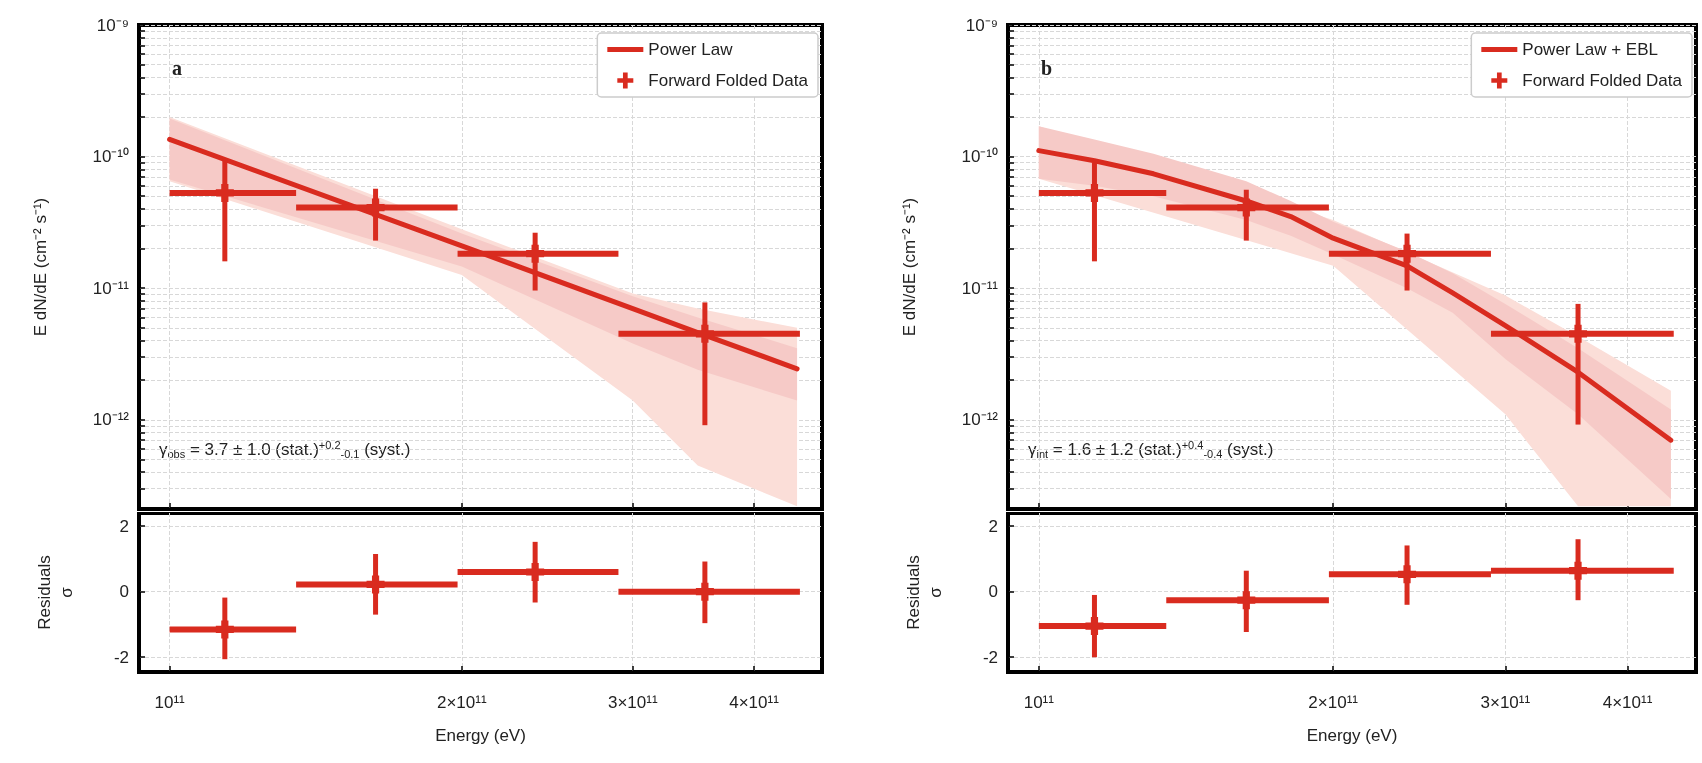 This screenshot has width=1702, height=763. Describe the element at coordinates (691, 49) in the screenshot. I see `legend-label: Power Law` at that location.